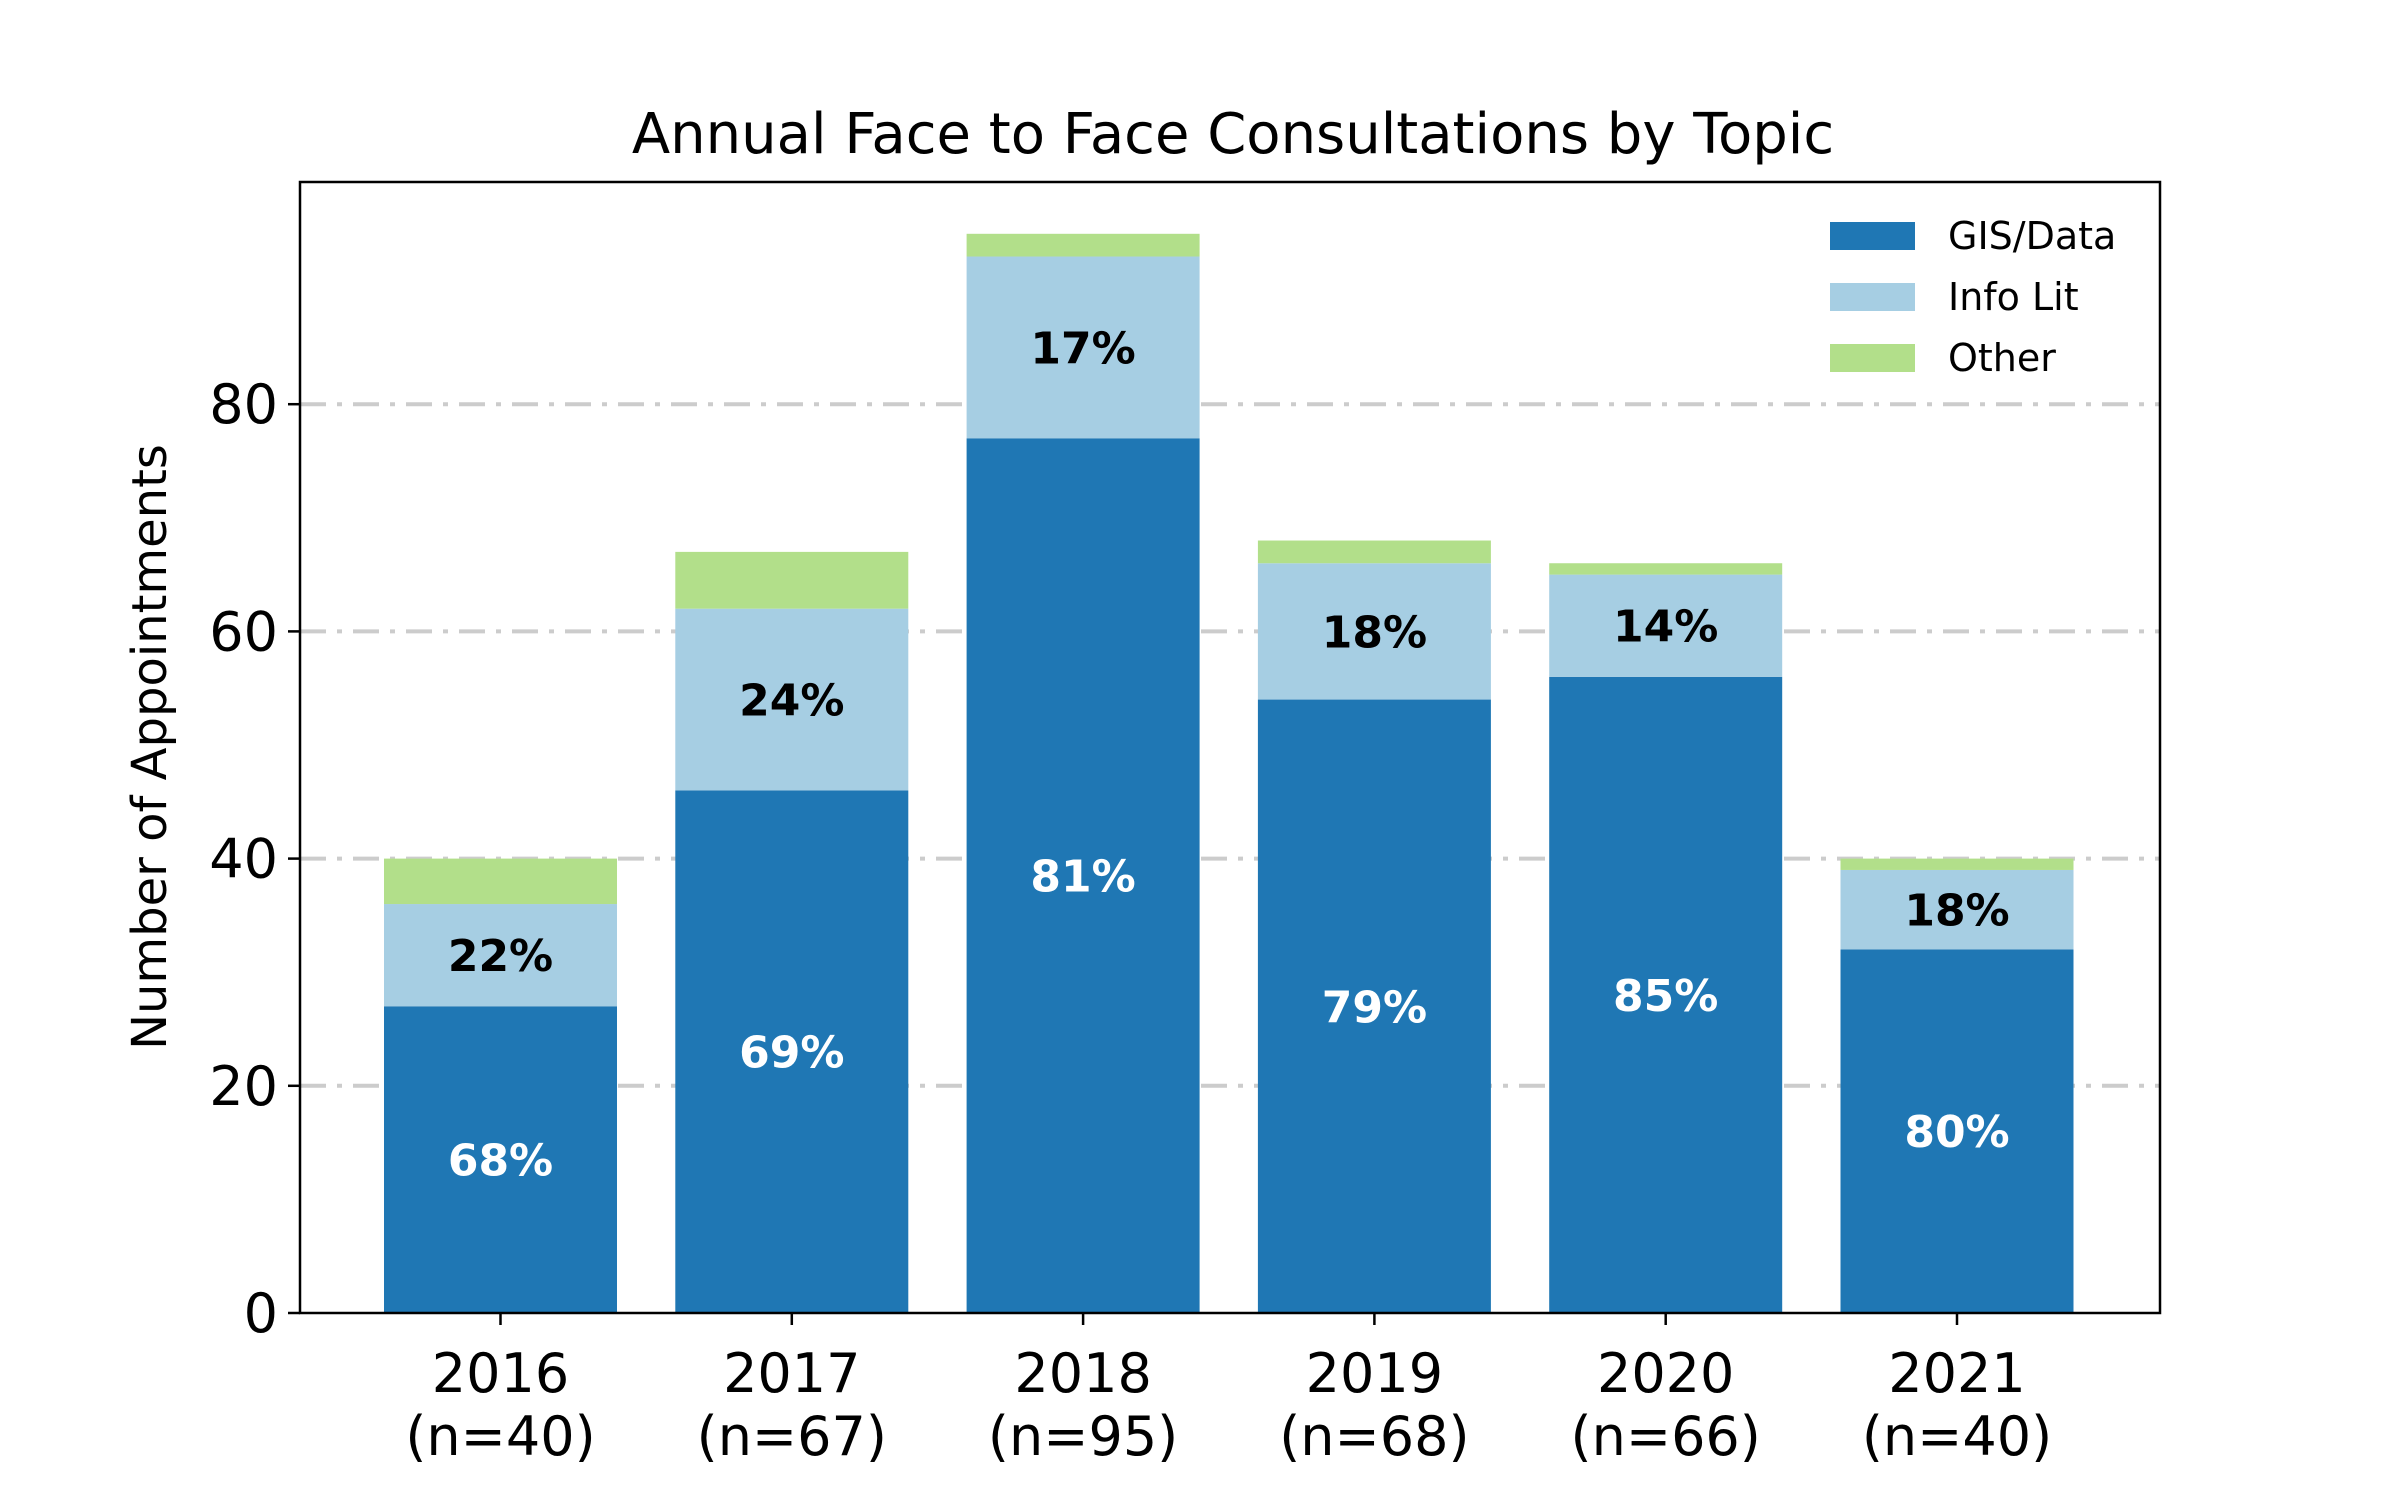 This screenshot has height=1500, width=2400. What do you see at coordinates (1083, 1436) in the screenshot?
I see `x-tick-sublabel: (n=95)` at bounding box center [1083, 1436].